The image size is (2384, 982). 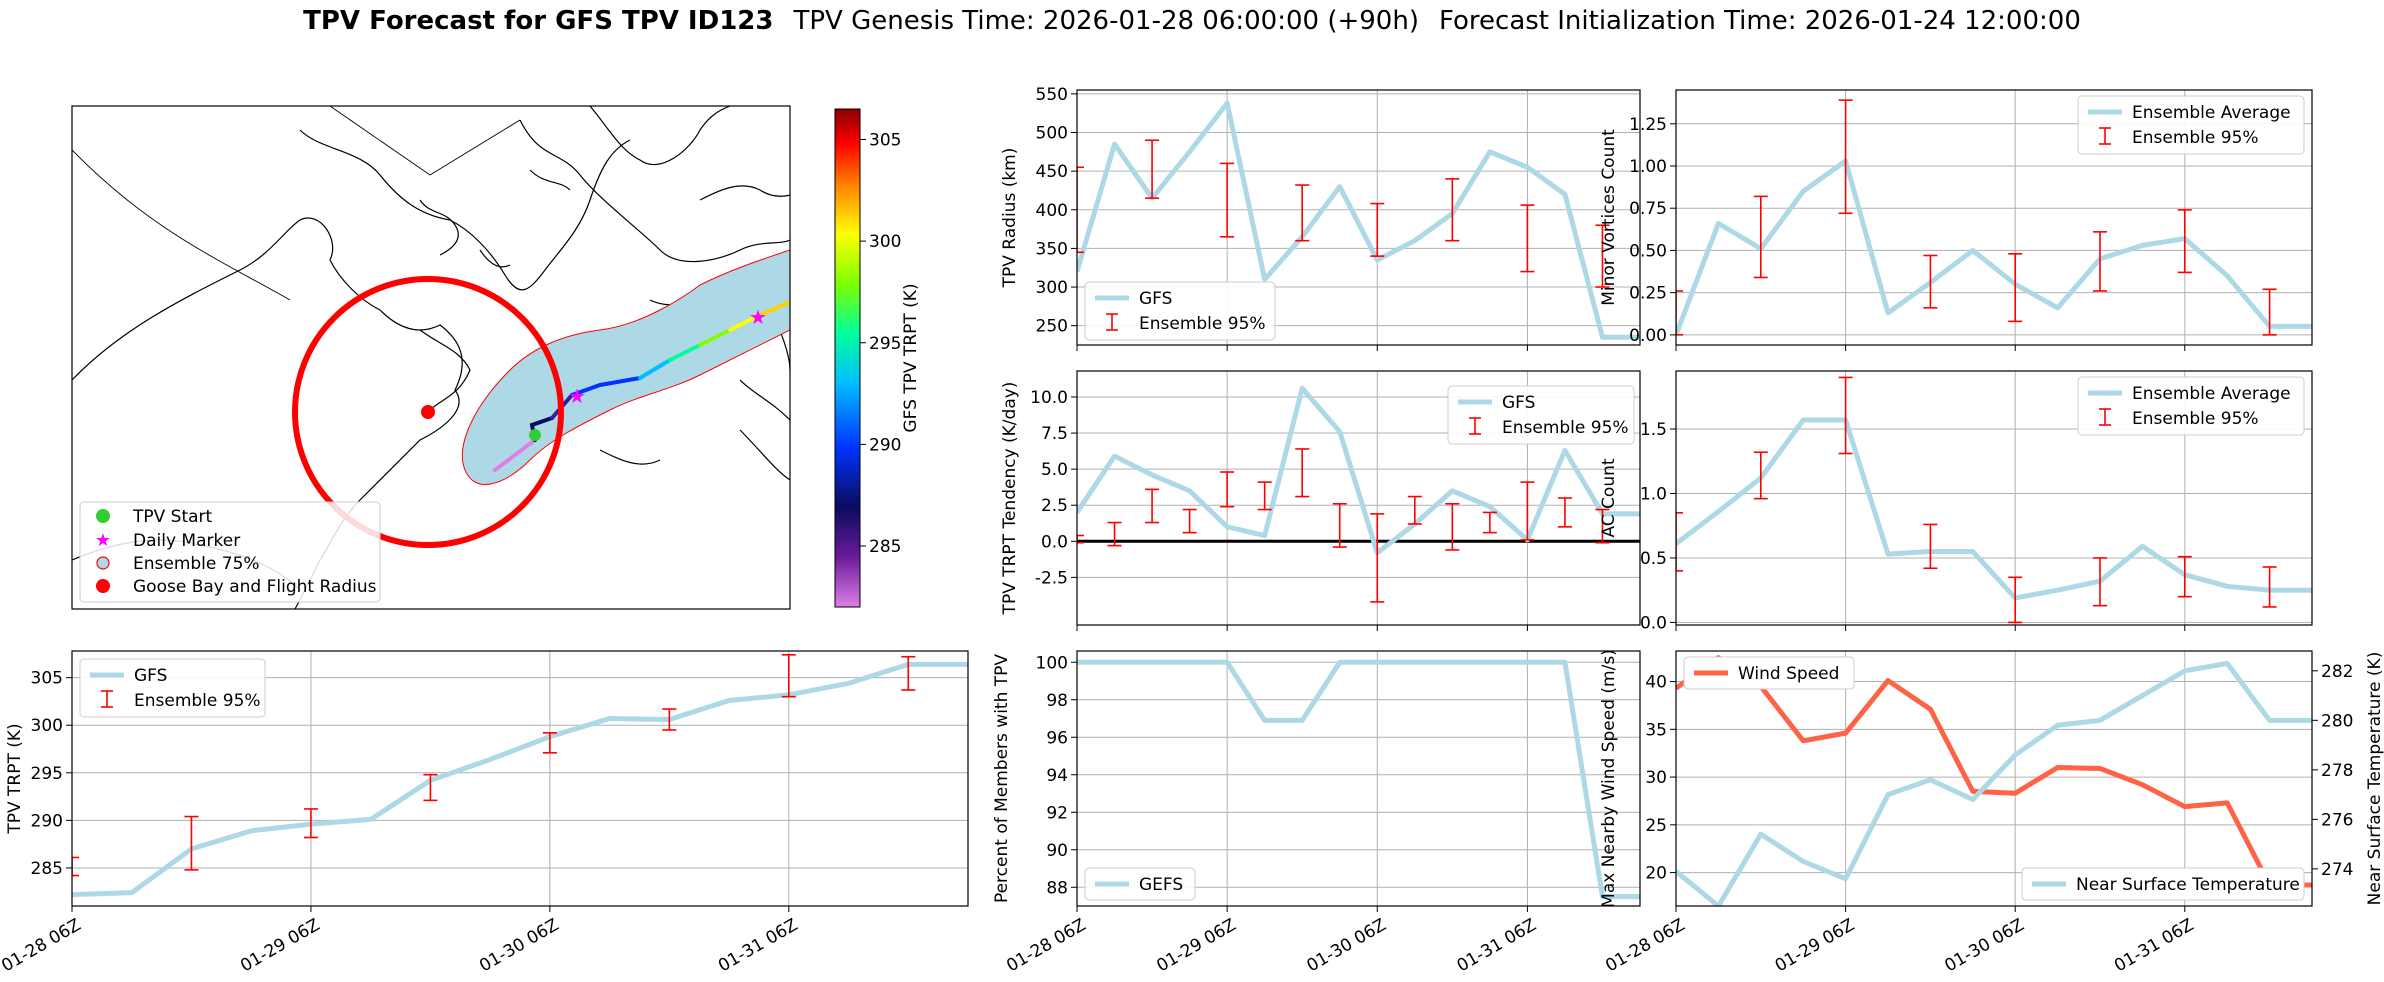 I want to click on y-tick-label: 94, so click(x=1057, y=776).